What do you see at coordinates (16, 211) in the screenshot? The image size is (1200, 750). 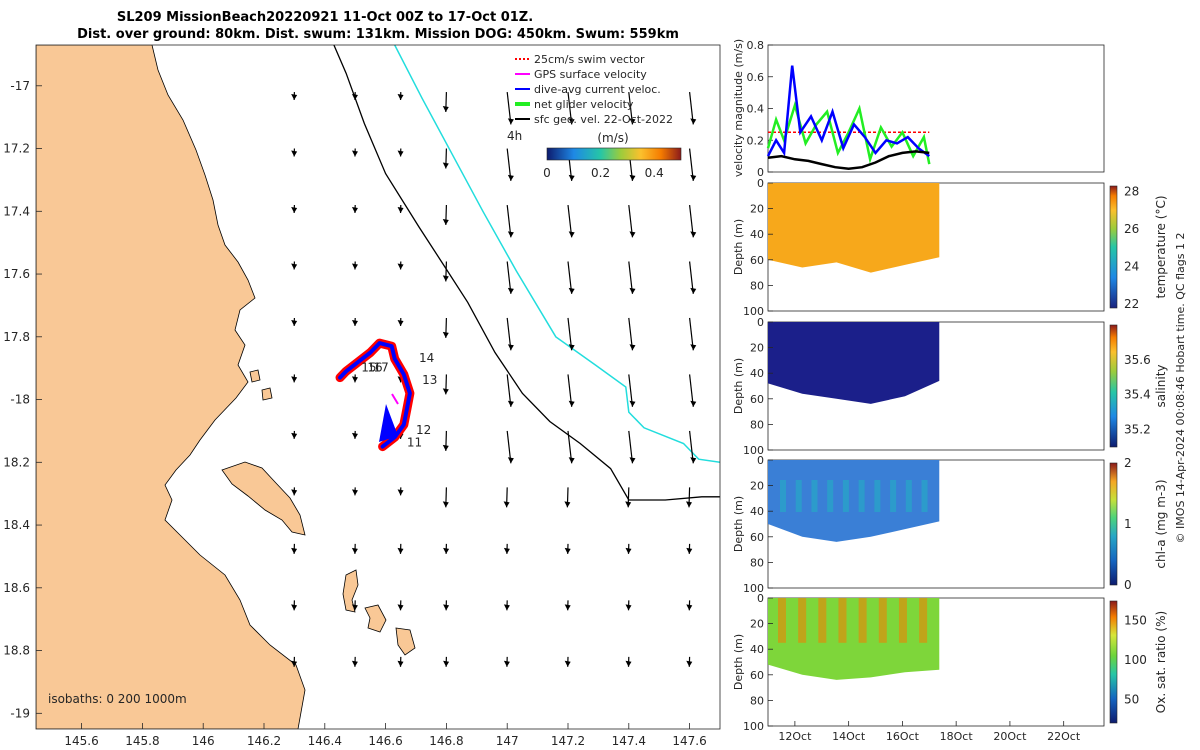 I see `map-y-tick-label: 17.4` at bounding box center [16, 211].